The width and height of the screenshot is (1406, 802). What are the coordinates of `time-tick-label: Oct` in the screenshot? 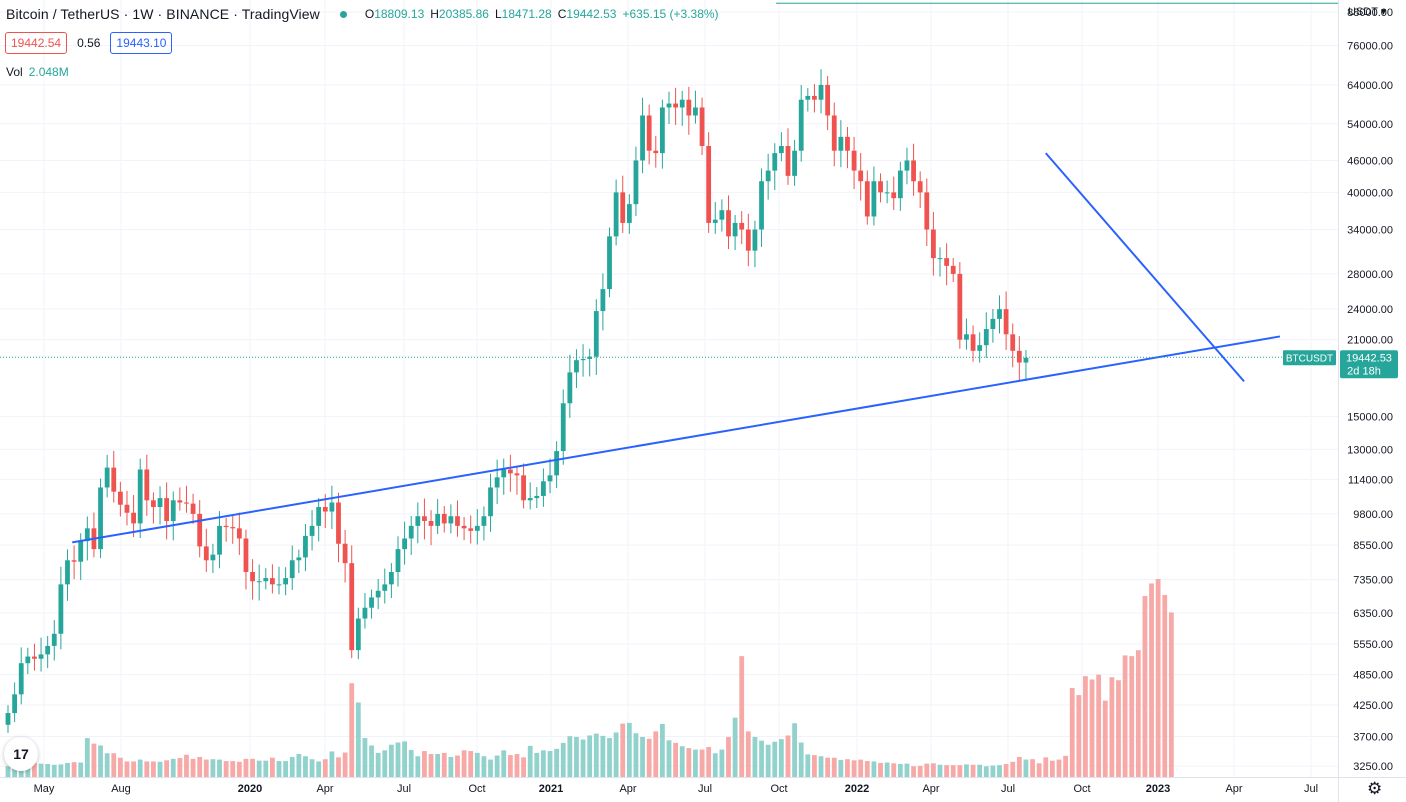 It's located at (476, 789).